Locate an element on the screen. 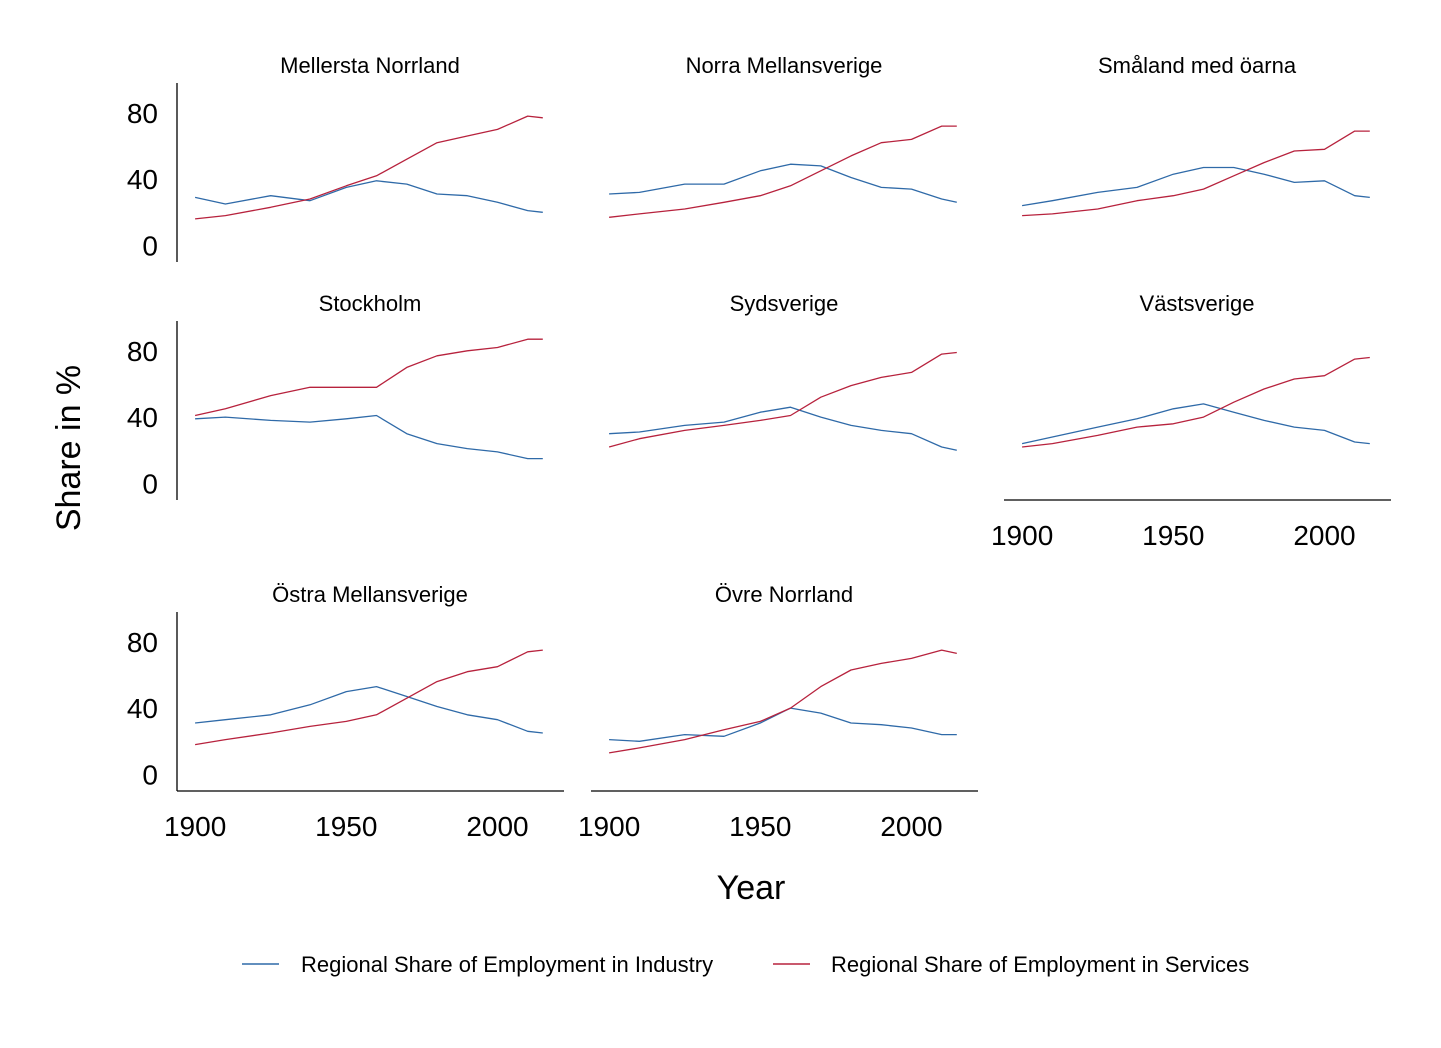 The height and width of the screenshot is (1048, 1441). panel-7: Östra Mellansverige 0 40 80 1900 1950 2000 is located at coordinates (345, 712).